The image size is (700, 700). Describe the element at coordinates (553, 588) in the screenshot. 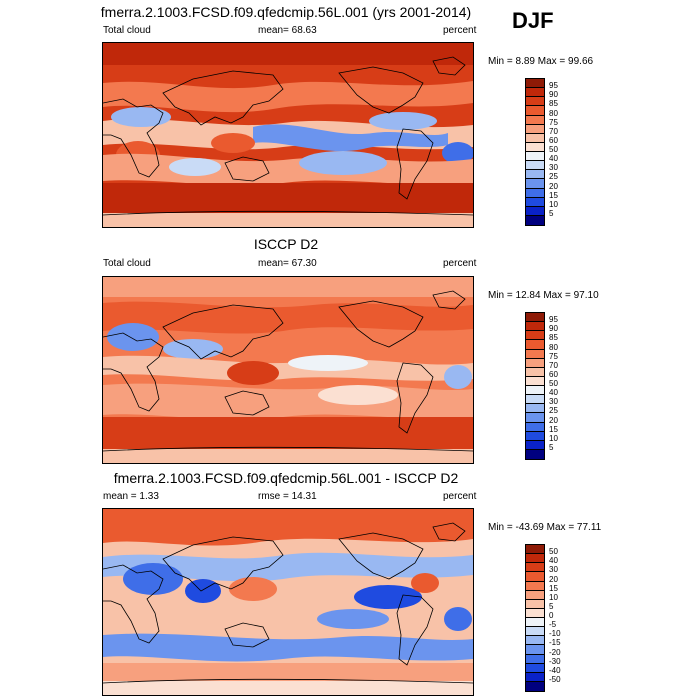

I see `panel-3-colorbar-tick-label: 15` at that location.